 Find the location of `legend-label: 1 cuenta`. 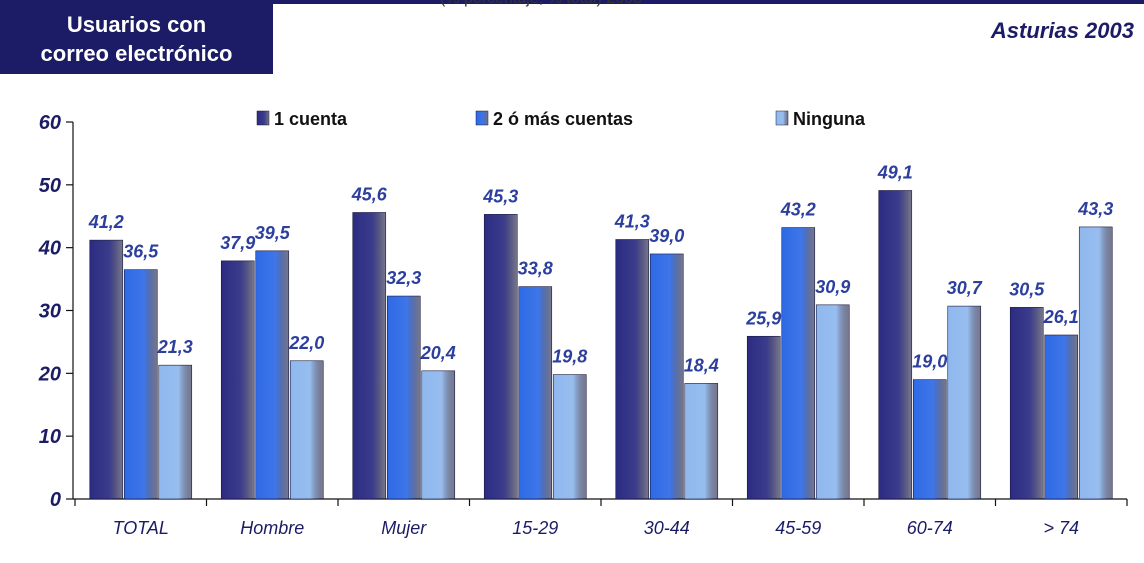

legend-label: 1 cuenta is located at coordinates (311, 119).